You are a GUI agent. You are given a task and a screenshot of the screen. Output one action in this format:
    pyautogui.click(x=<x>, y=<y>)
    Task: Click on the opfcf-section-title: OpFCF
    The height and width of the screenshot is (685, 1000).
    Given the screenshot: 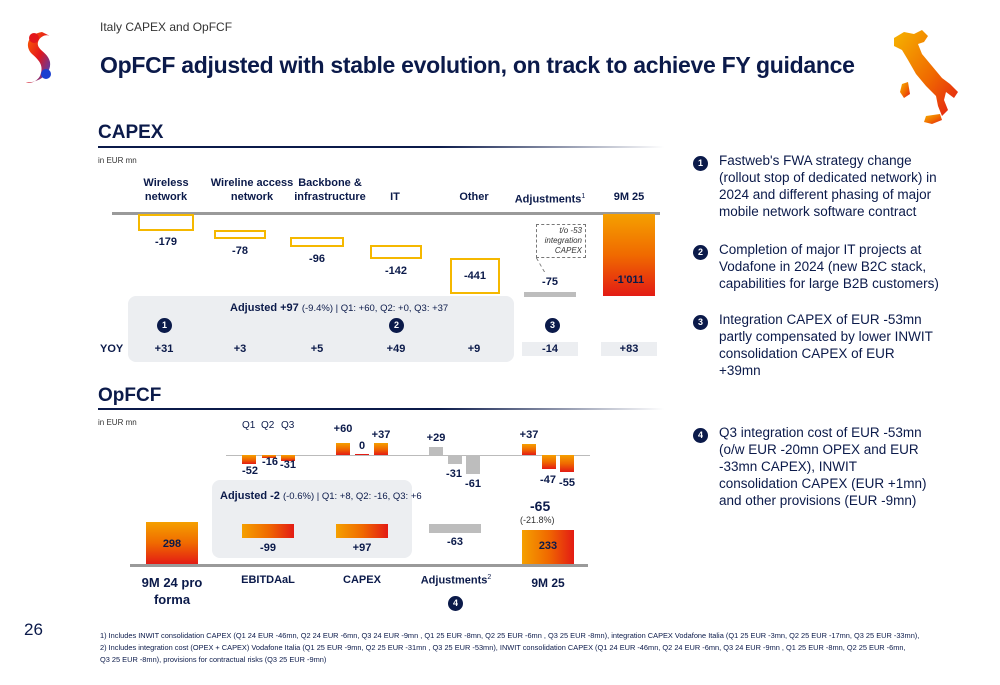 What is the action you would take?
    pyautogui.click(x=130, y=395)
    